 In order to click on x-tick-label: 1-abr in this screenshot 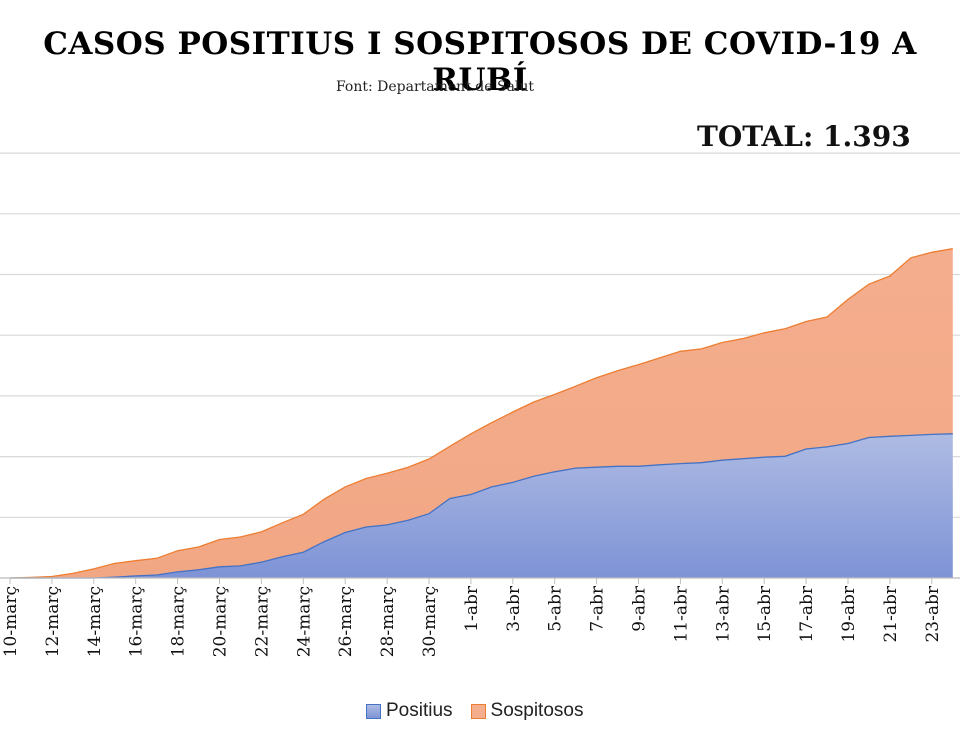, I will do `click(472, 608)`.